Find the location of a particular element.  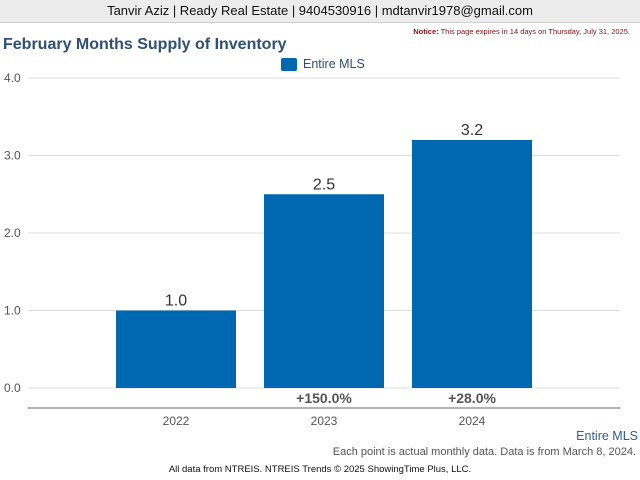

bar-value-label: 2.5 is located at coordinates (324, 184).